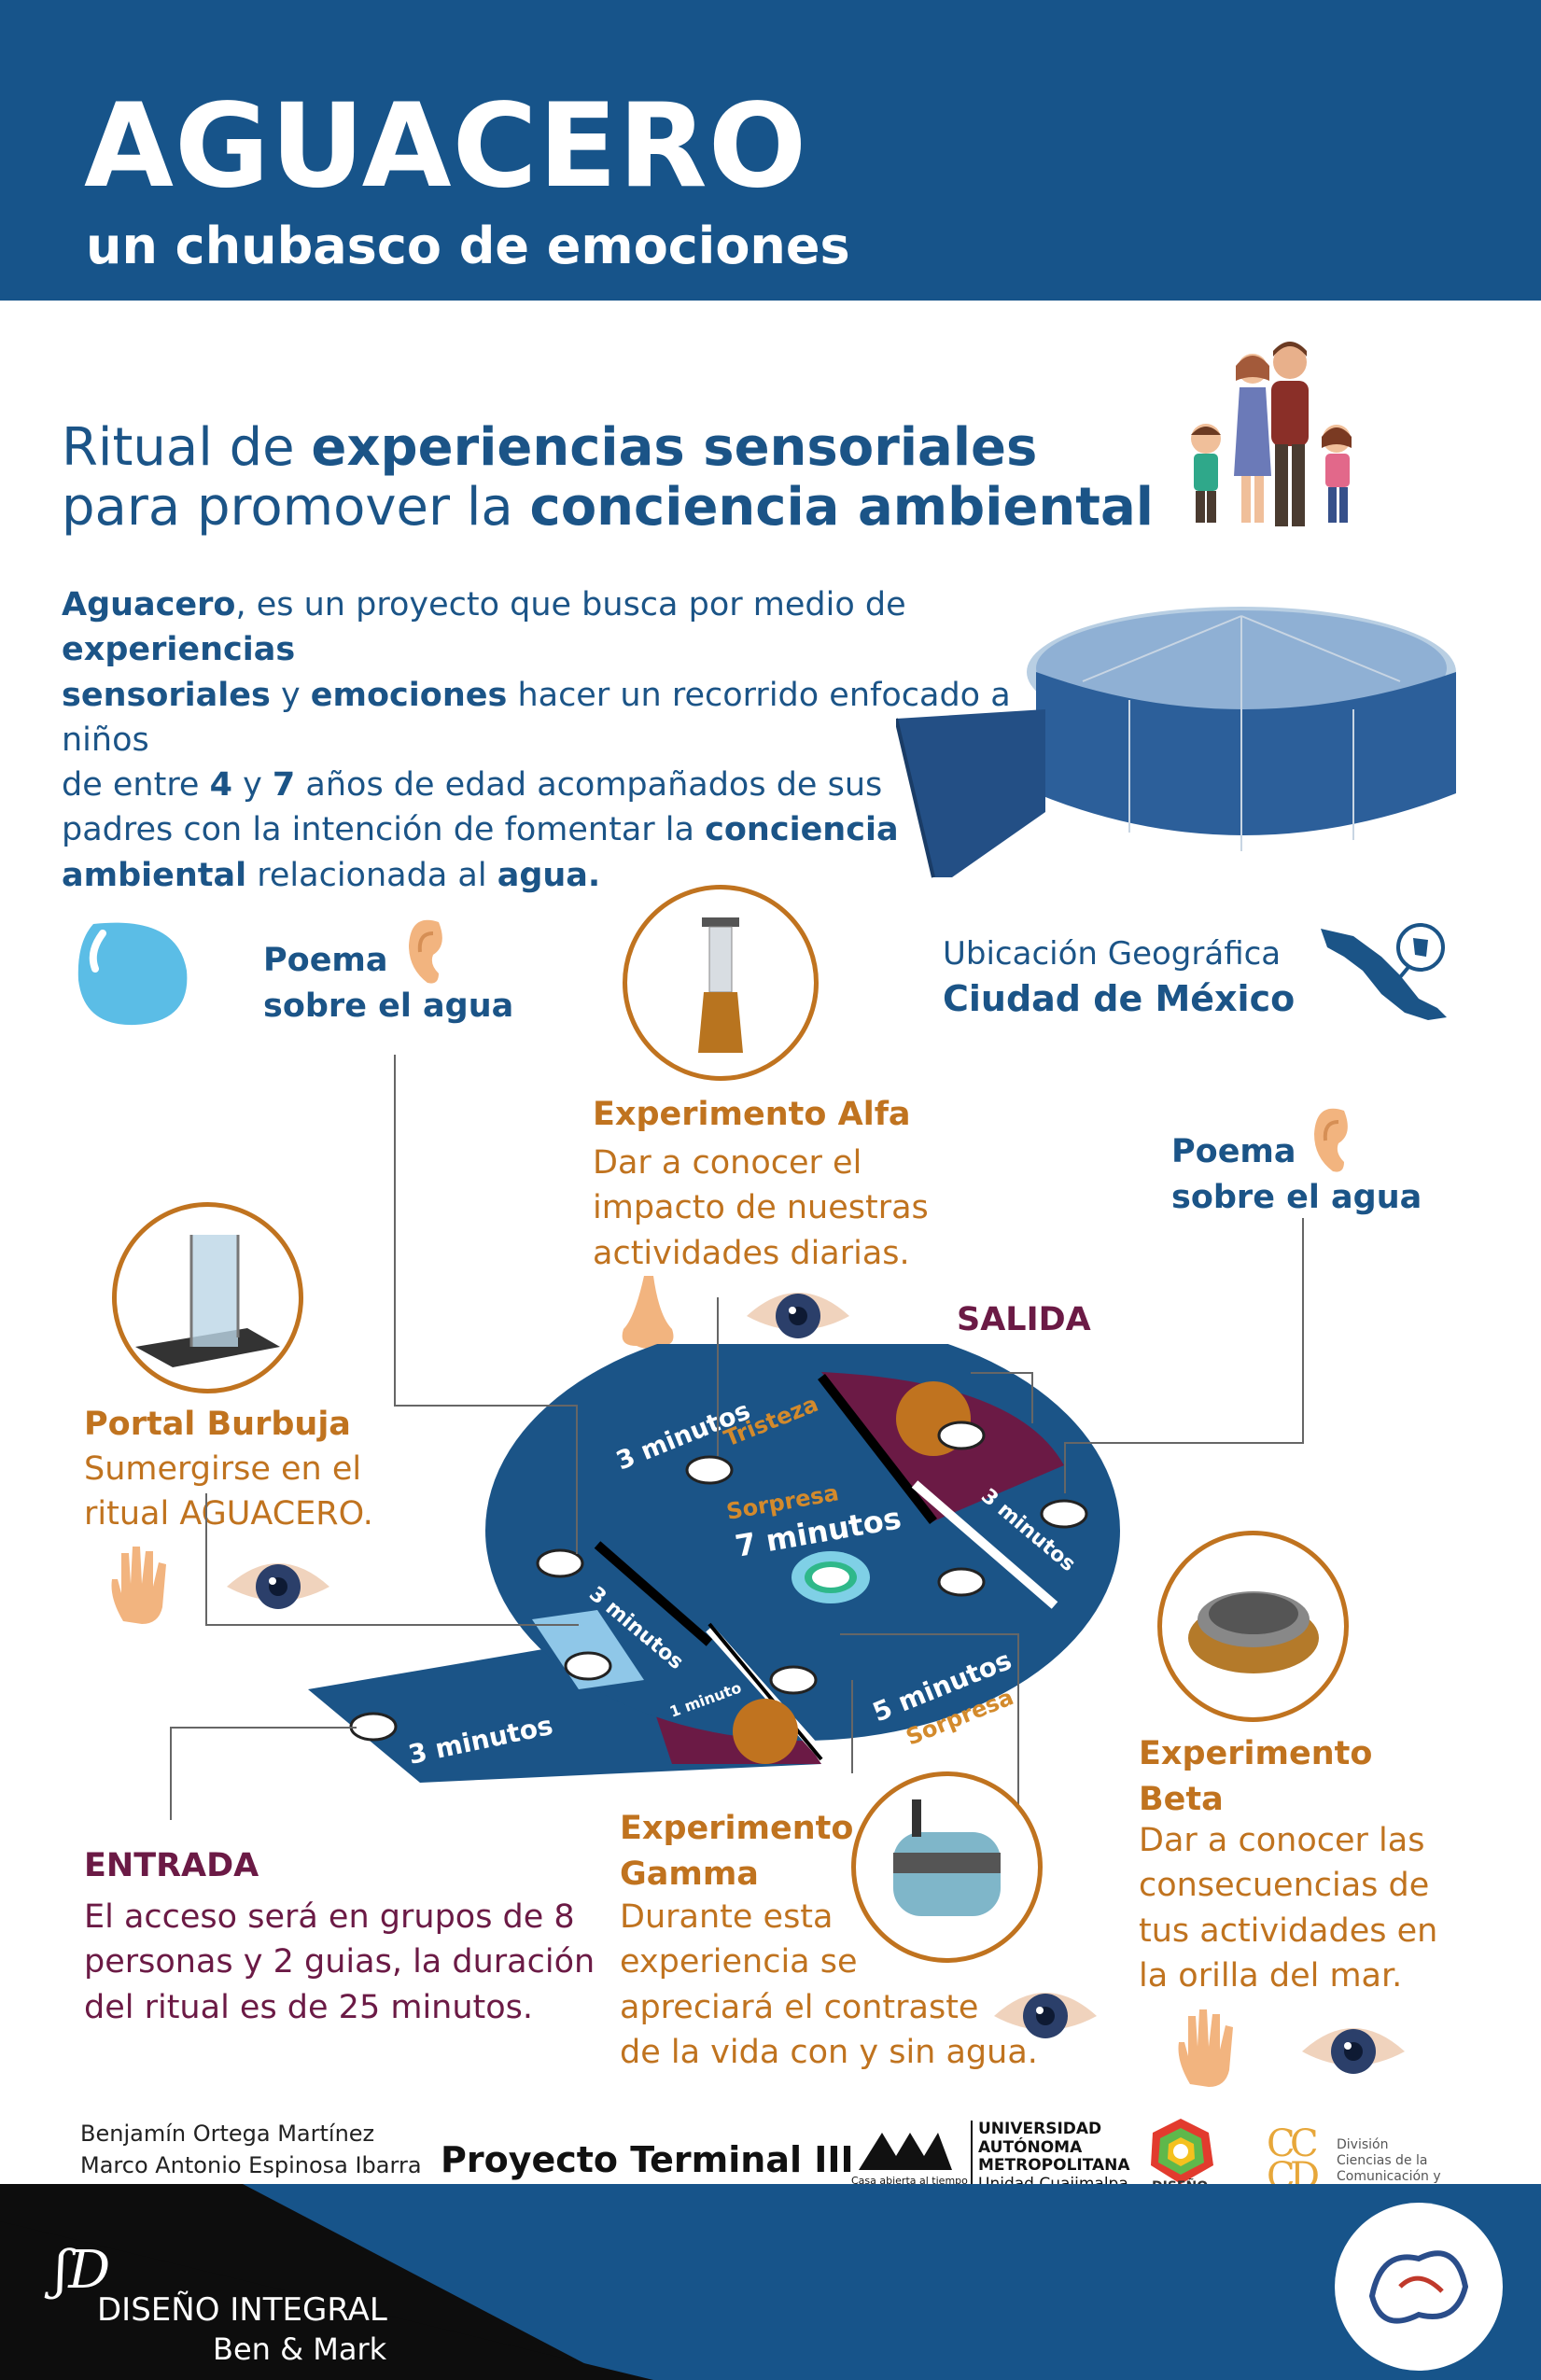  Describe the element at coordinates (536, 717) in the screenshot. I see `desc-text: hacer un recorrido enfocado a niños` at that location.